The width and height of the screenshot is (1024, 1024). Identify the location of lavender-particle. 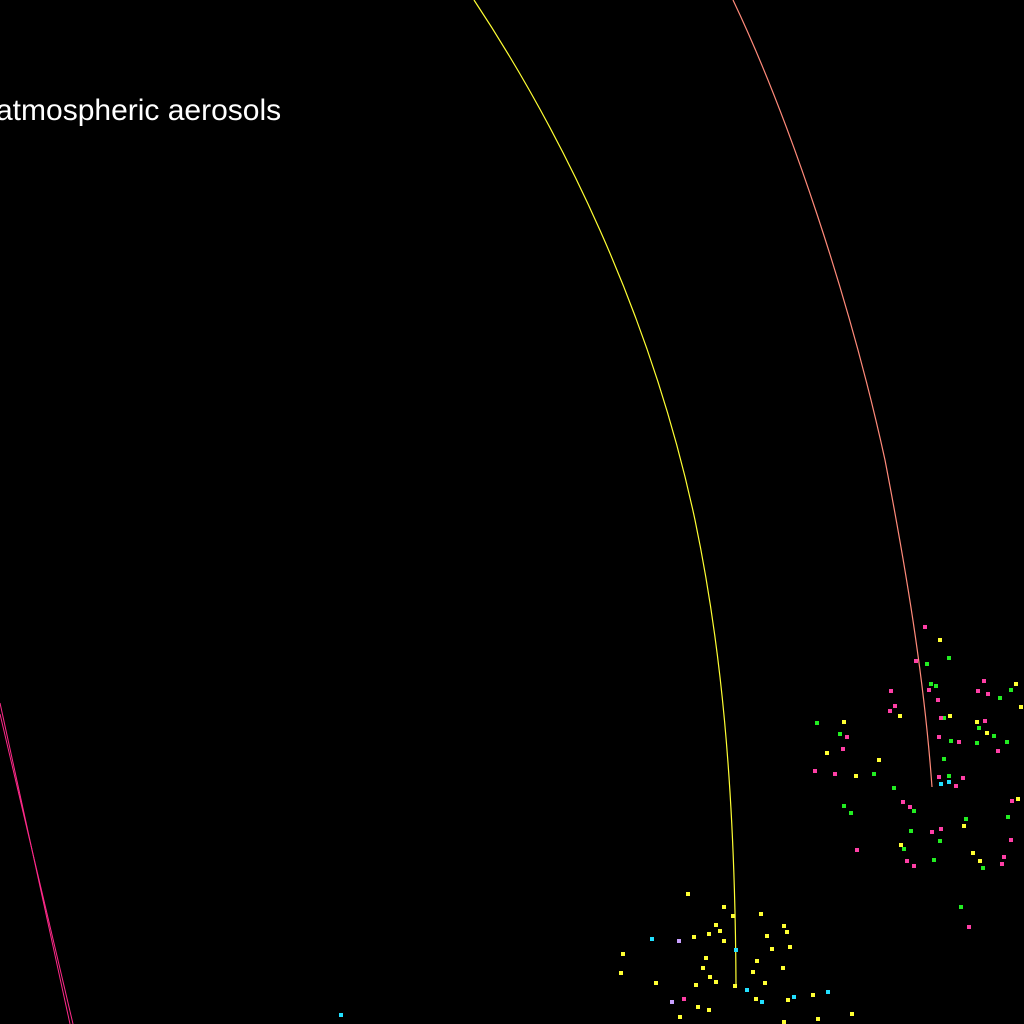
(679, 941).